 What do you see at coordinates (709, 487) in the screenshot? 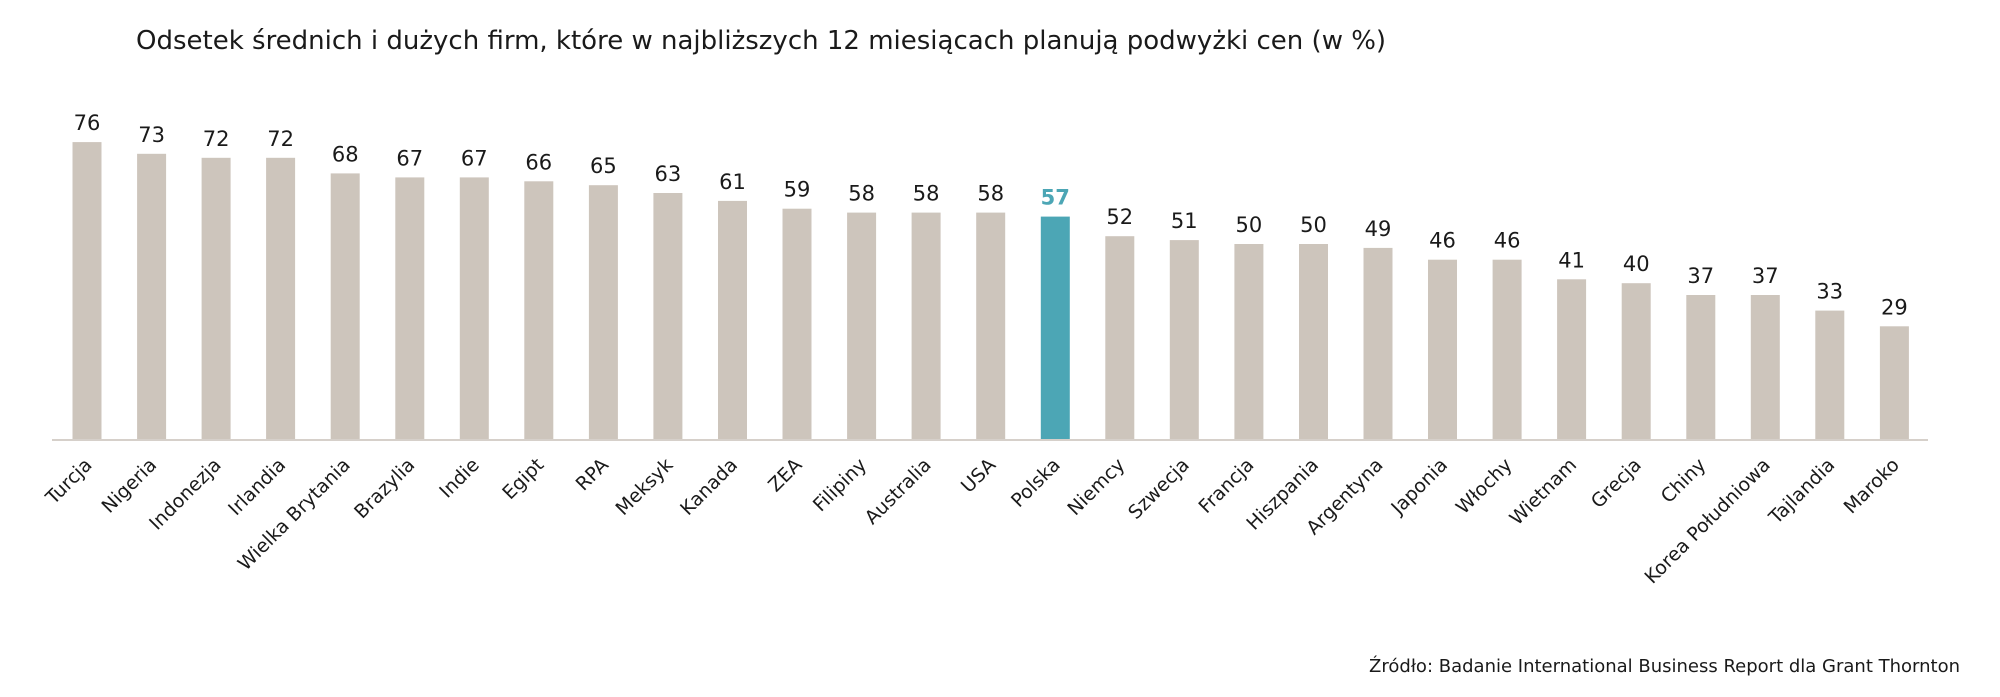
I see `category-label: Kanada` at bounding box center [709, 487].